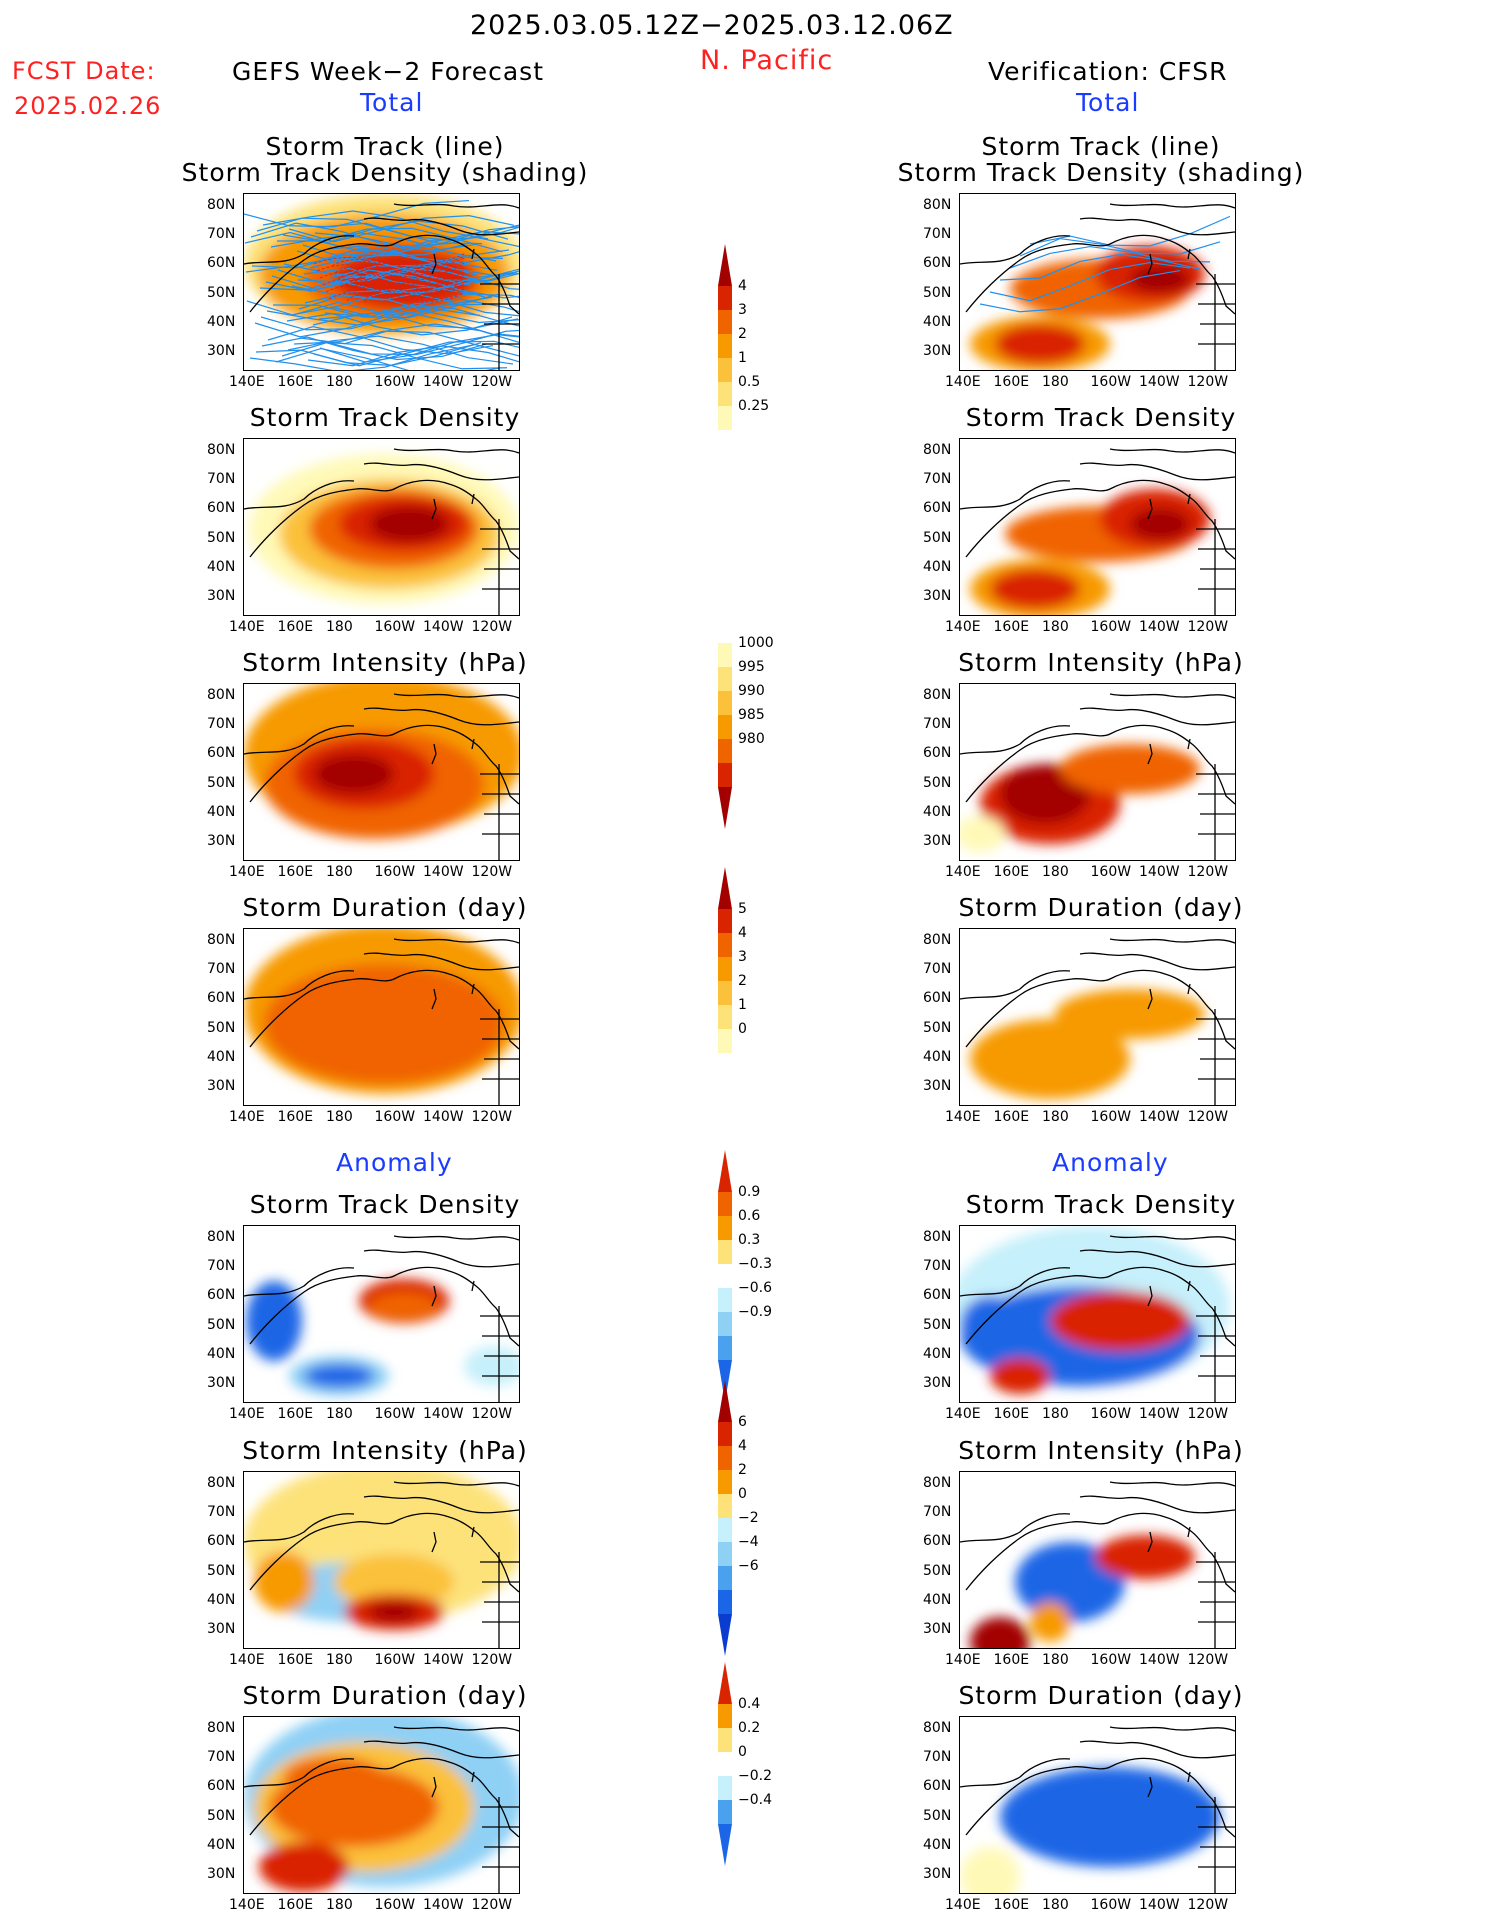 The image size is (1487, 1925). I want to click on colorbar-tick-label: 0.2, so click(749, 1728).